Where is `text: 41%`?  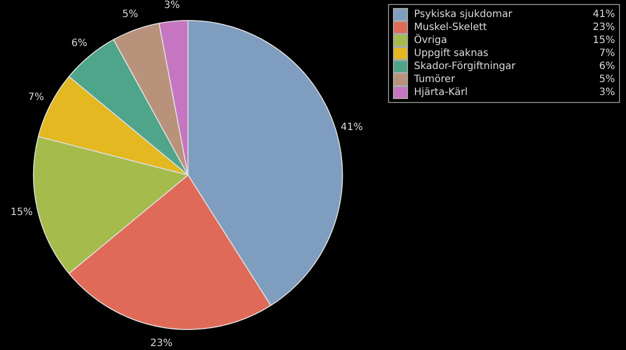
text: 41% is located at coordinates (603, 14).